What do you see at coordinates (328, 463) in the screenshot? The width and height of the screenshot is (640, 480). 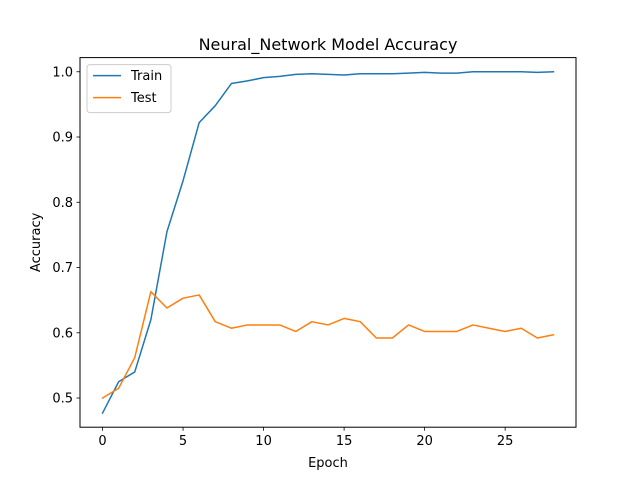 I see `x-axis-label: Epoch` at bounding box center [328, 463].